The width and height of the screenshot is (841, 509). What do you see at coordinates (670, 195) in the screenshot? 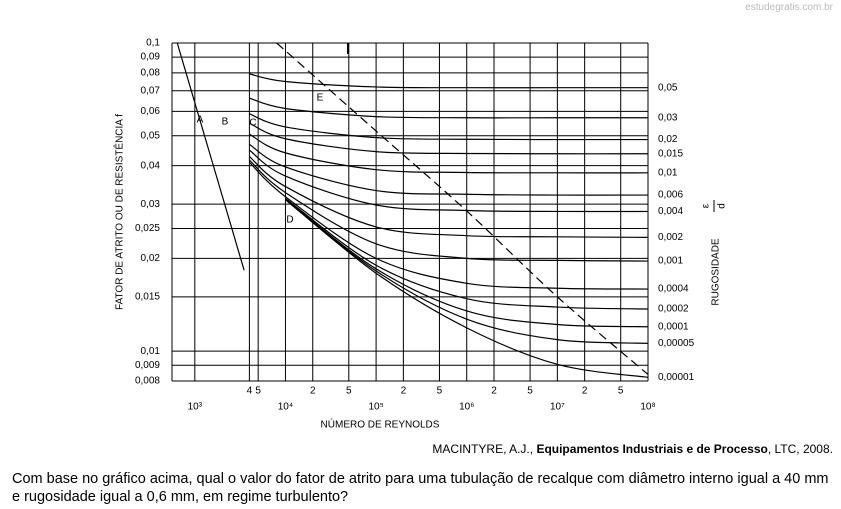
I see `roughness-label: 0,006` at bounding box center [670, 195].